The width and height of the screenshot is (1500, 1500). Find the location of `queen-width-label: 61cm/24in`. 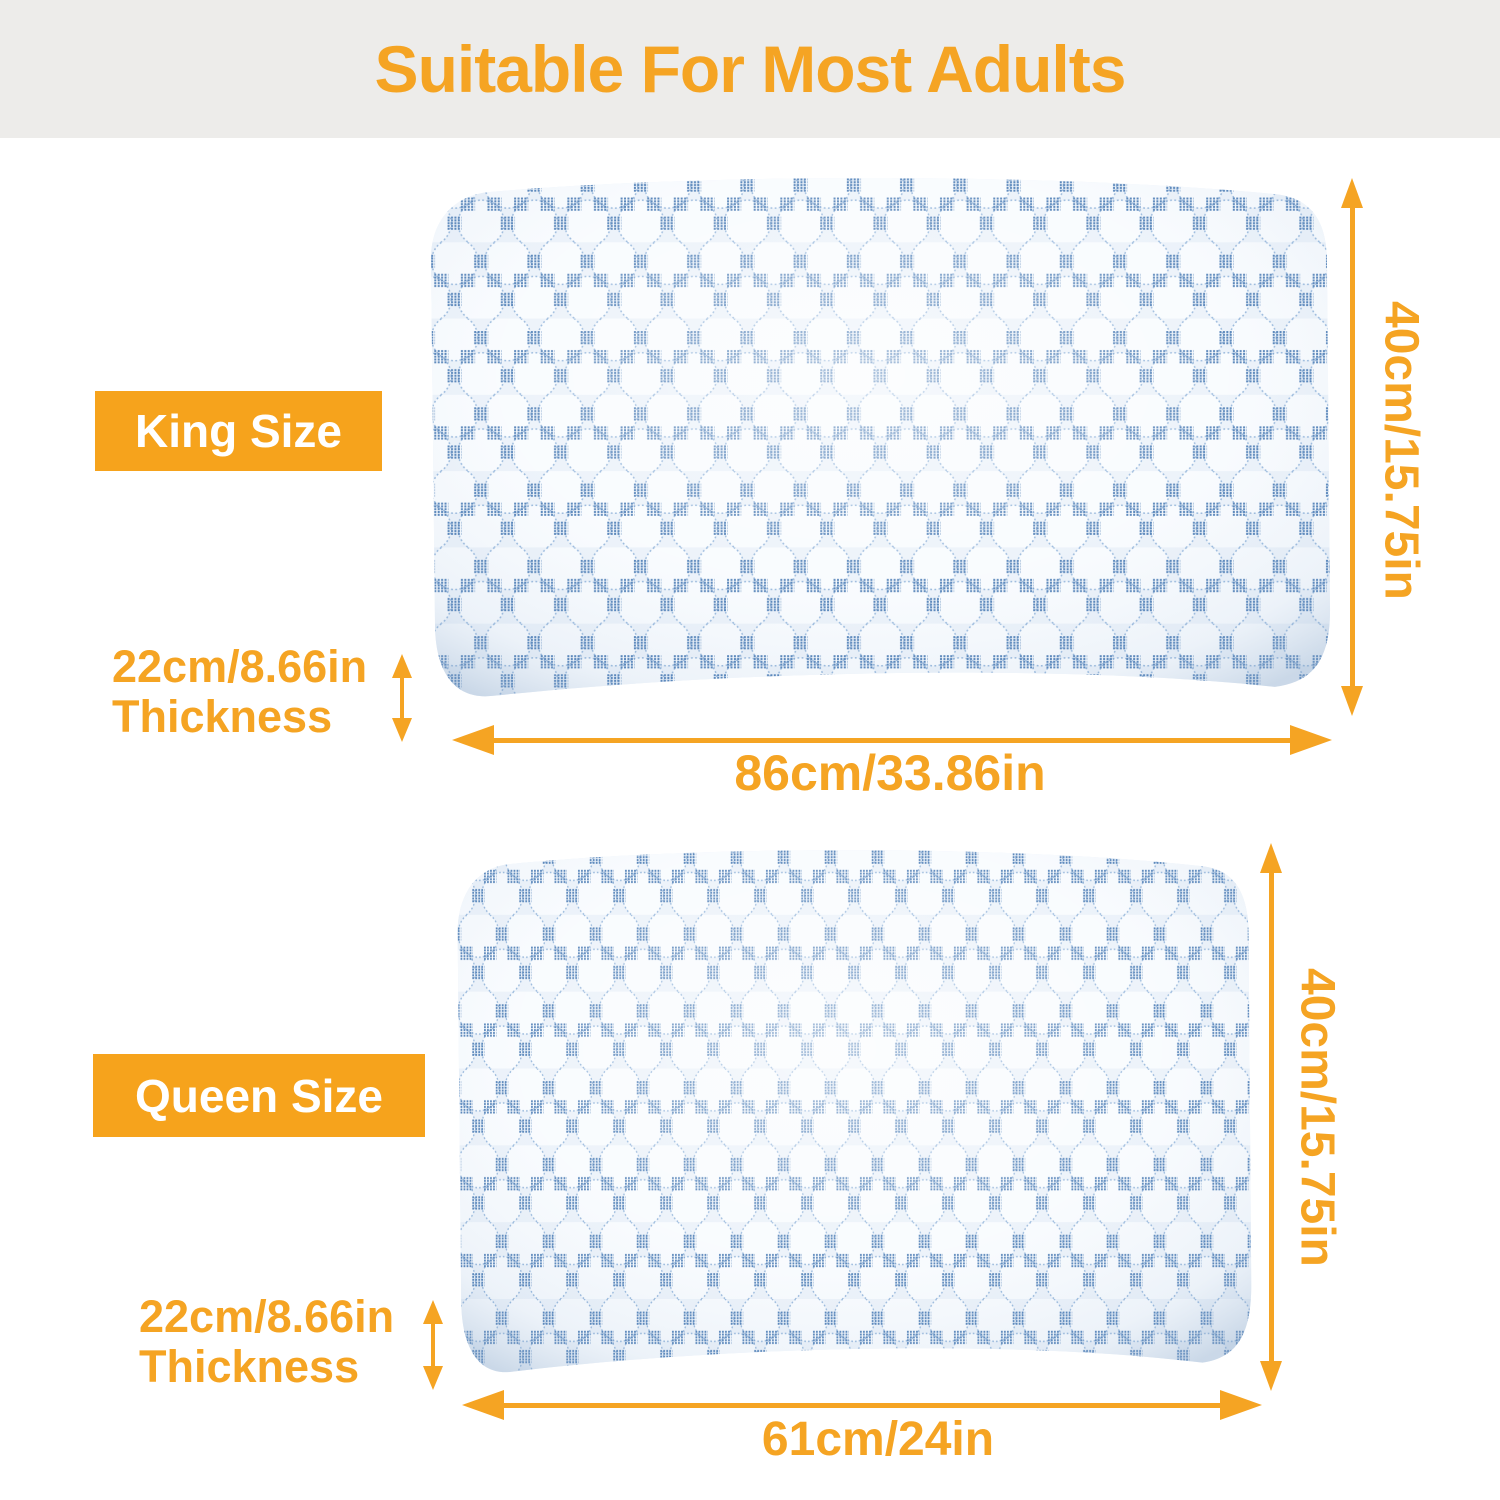

queen-width-label: 61cm/24in is located at coordinates (878, 1439).